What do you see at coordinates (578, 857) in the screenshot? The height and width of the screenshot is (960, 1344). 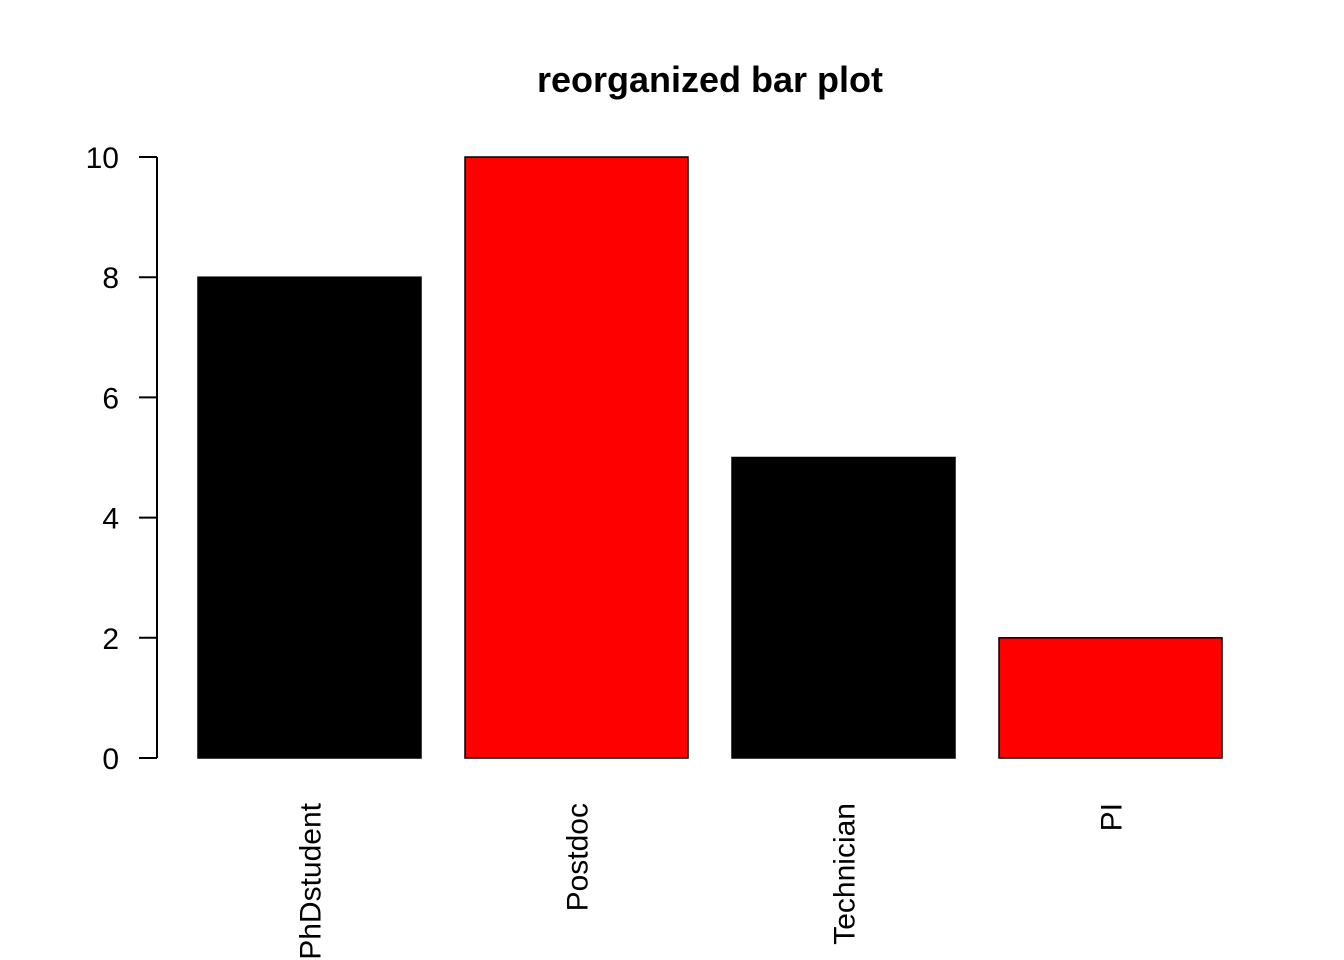 I see `category-label: Postdoc` at bounding box center [578, 857].